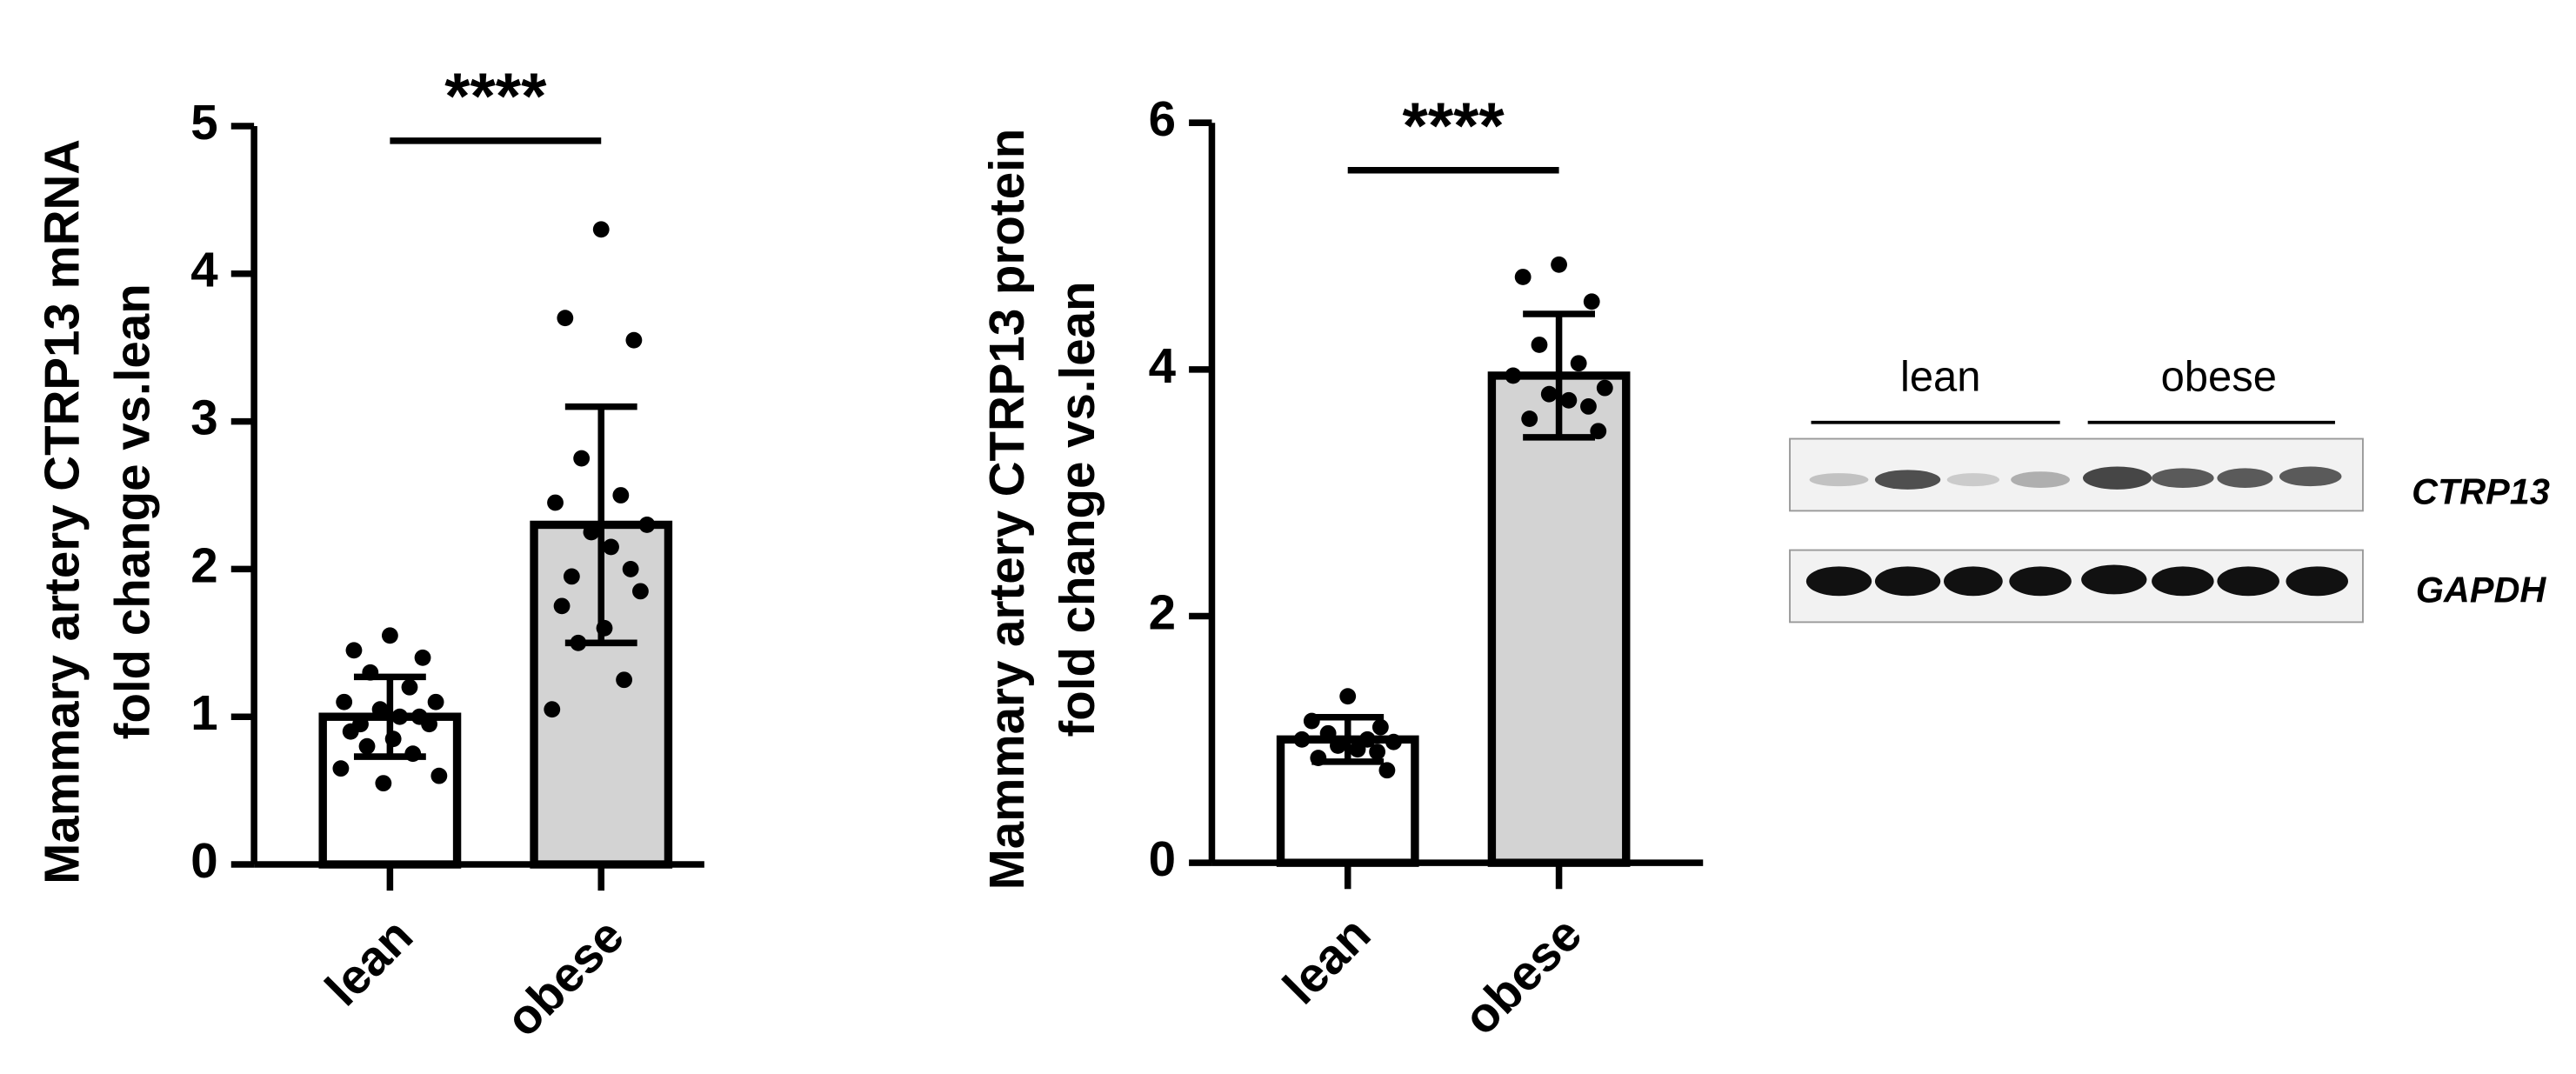 This screenshot has width=2576, height=1074. Describe the element at coordinates (2219, 377) in the screenshot. I see `blot-group-label: obese` at that location.